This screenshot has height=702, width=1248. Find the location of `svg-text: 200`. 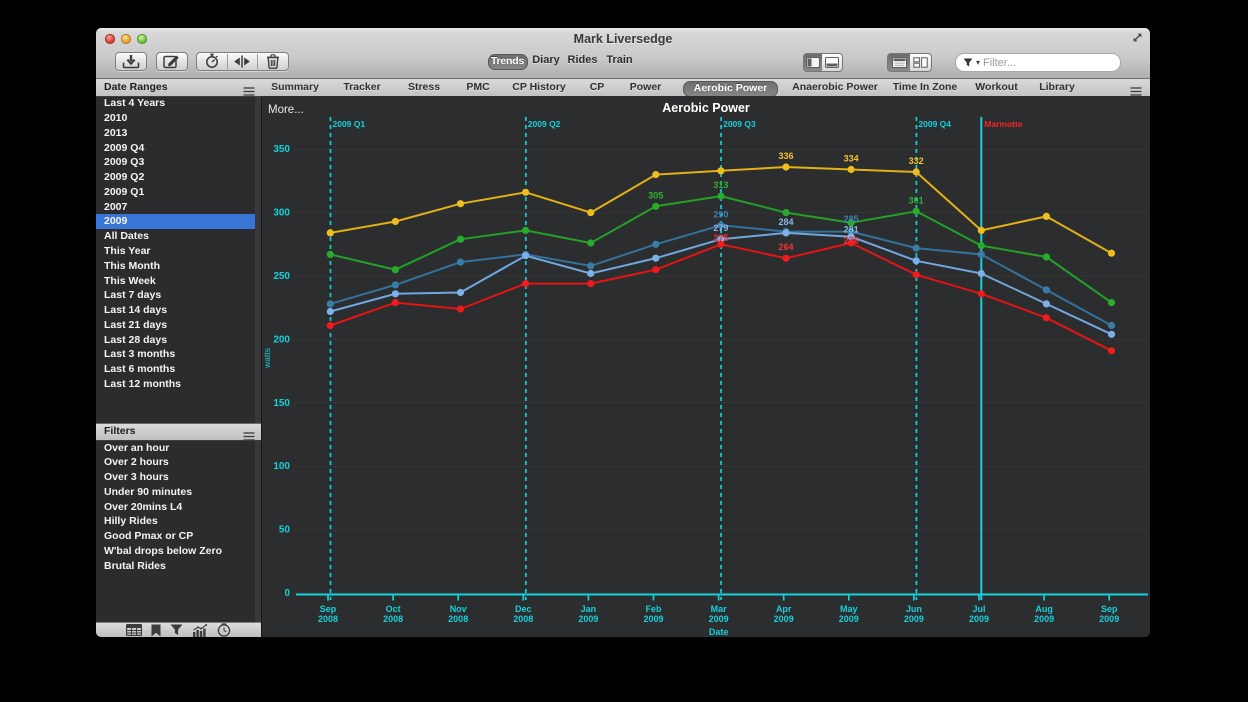

svg-text: 200 is located at coordinates (281, 339).